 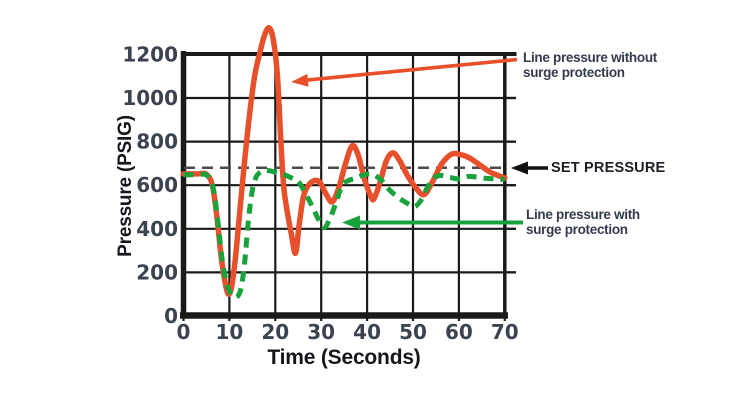 I want to click on x-tick-label: 50, so click(x=413, y=332).